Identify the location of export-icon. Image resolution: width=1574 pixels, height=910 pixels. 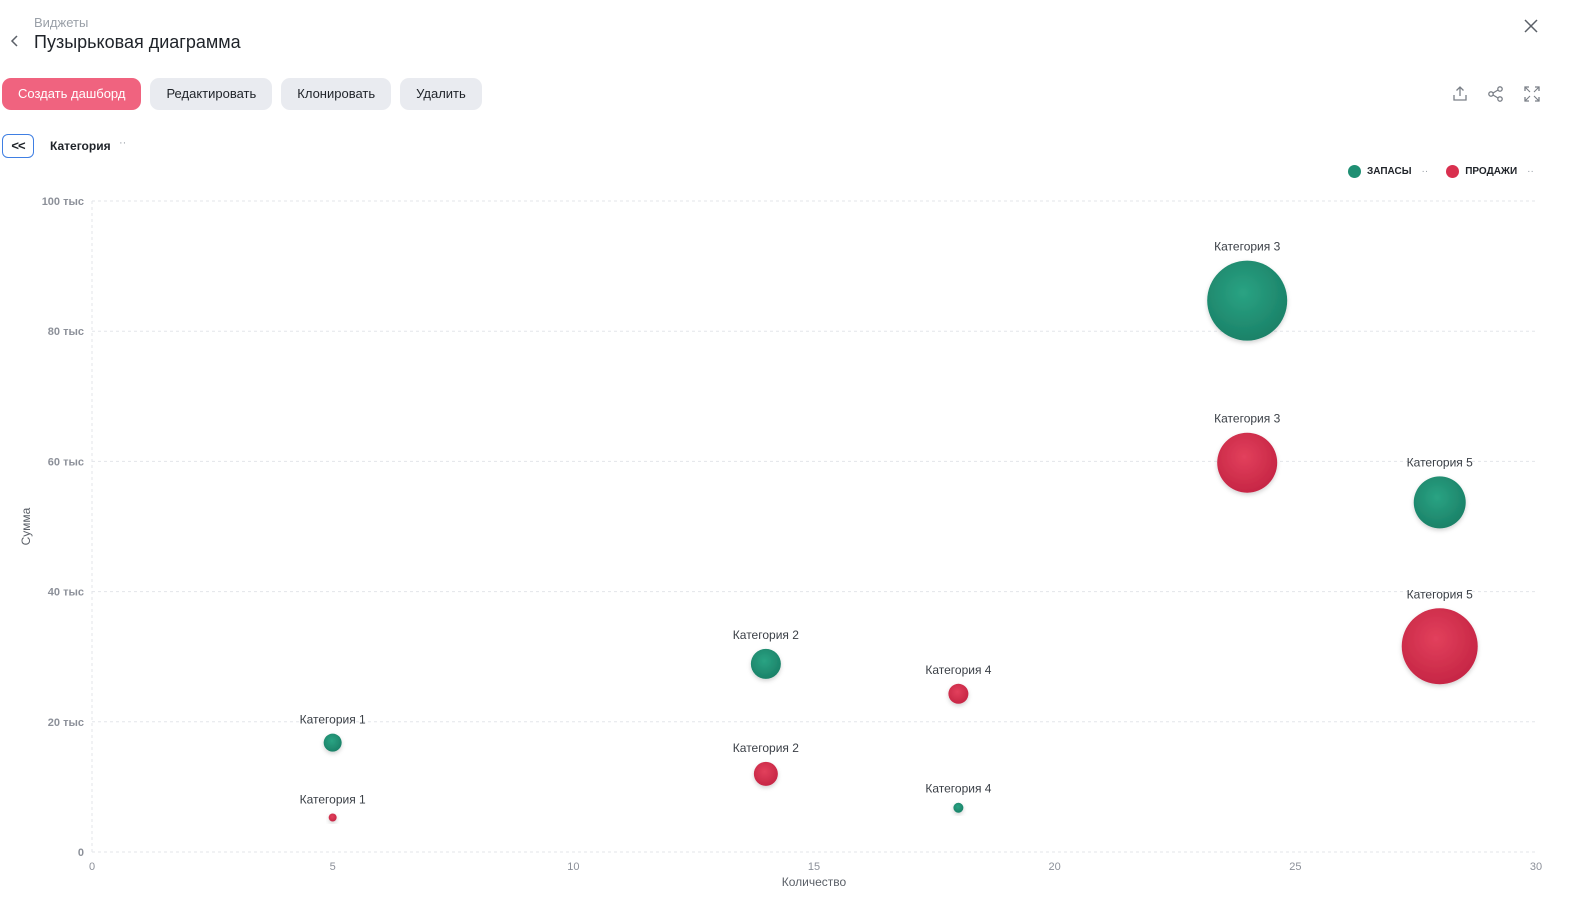
(1460, 94).